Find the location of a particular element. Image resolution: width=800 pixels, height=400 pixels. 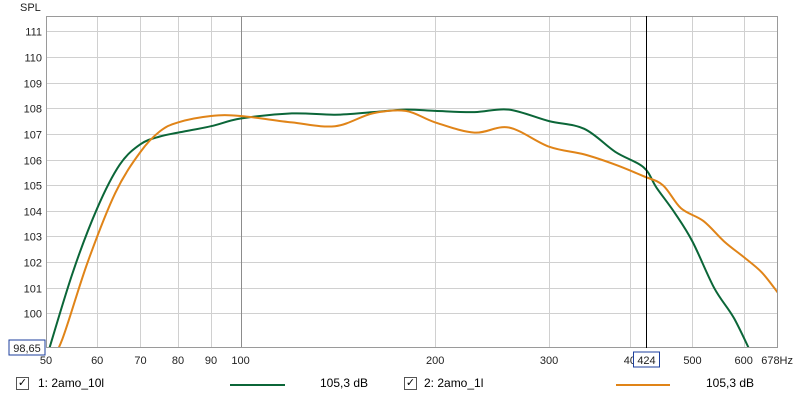

y-tick-label: 111 is located at coordinates (33, 33).